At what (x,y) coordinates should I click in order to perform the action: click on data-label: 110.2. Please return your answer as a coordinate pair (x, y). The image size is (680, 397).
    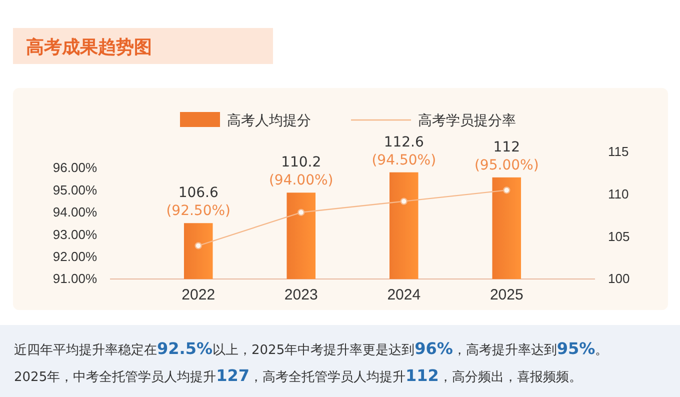
    Looking at the image, I should click on (301, 162).